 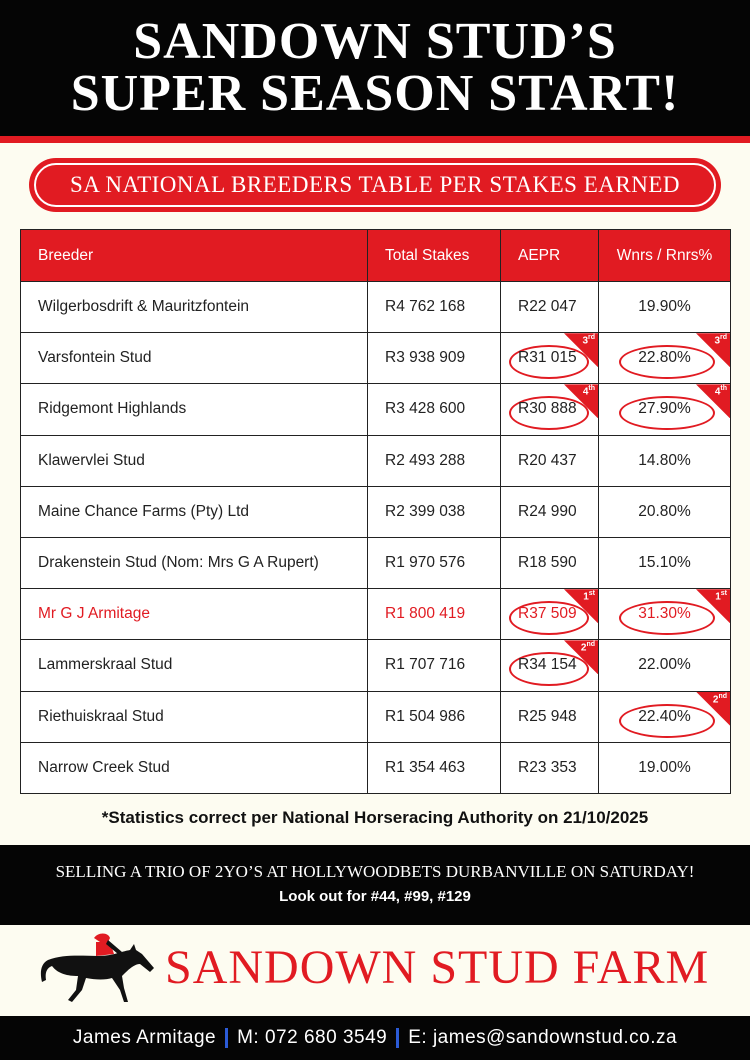 I want to click on banner-border, so click(x=375, y=185).